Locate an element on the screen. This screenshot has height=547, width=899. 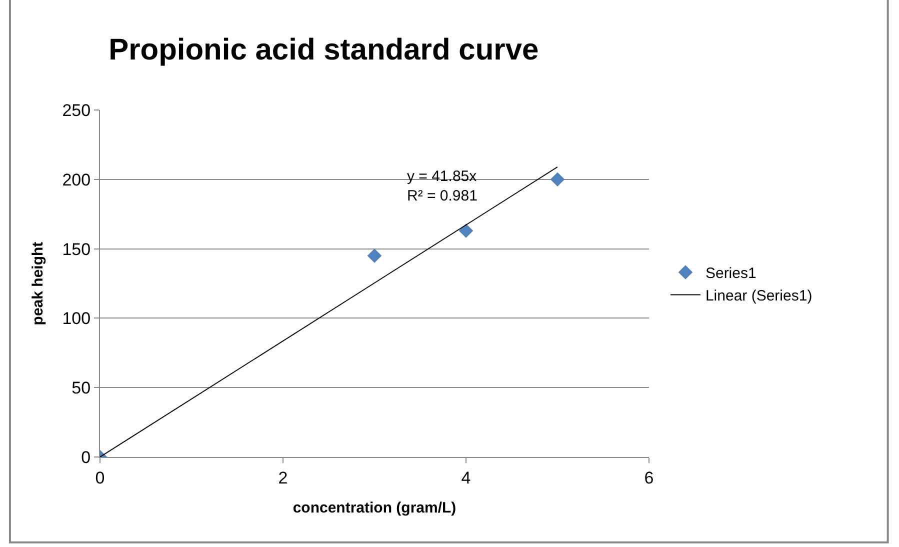
x-tick-label: 4 is located at coordinates (466, 478).